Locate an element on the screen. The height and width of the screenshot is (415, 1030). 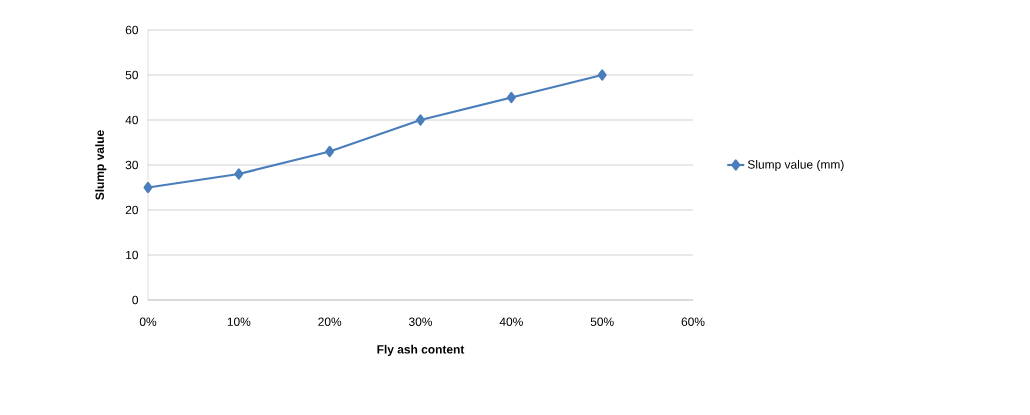
x-tick-label: 40% is located at coordinates (511, 321).